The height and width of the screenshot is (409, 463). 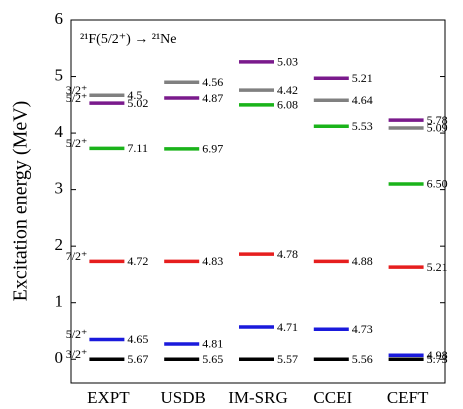 I want to click on y-tick-label: 5, so click(x=59, y=74).